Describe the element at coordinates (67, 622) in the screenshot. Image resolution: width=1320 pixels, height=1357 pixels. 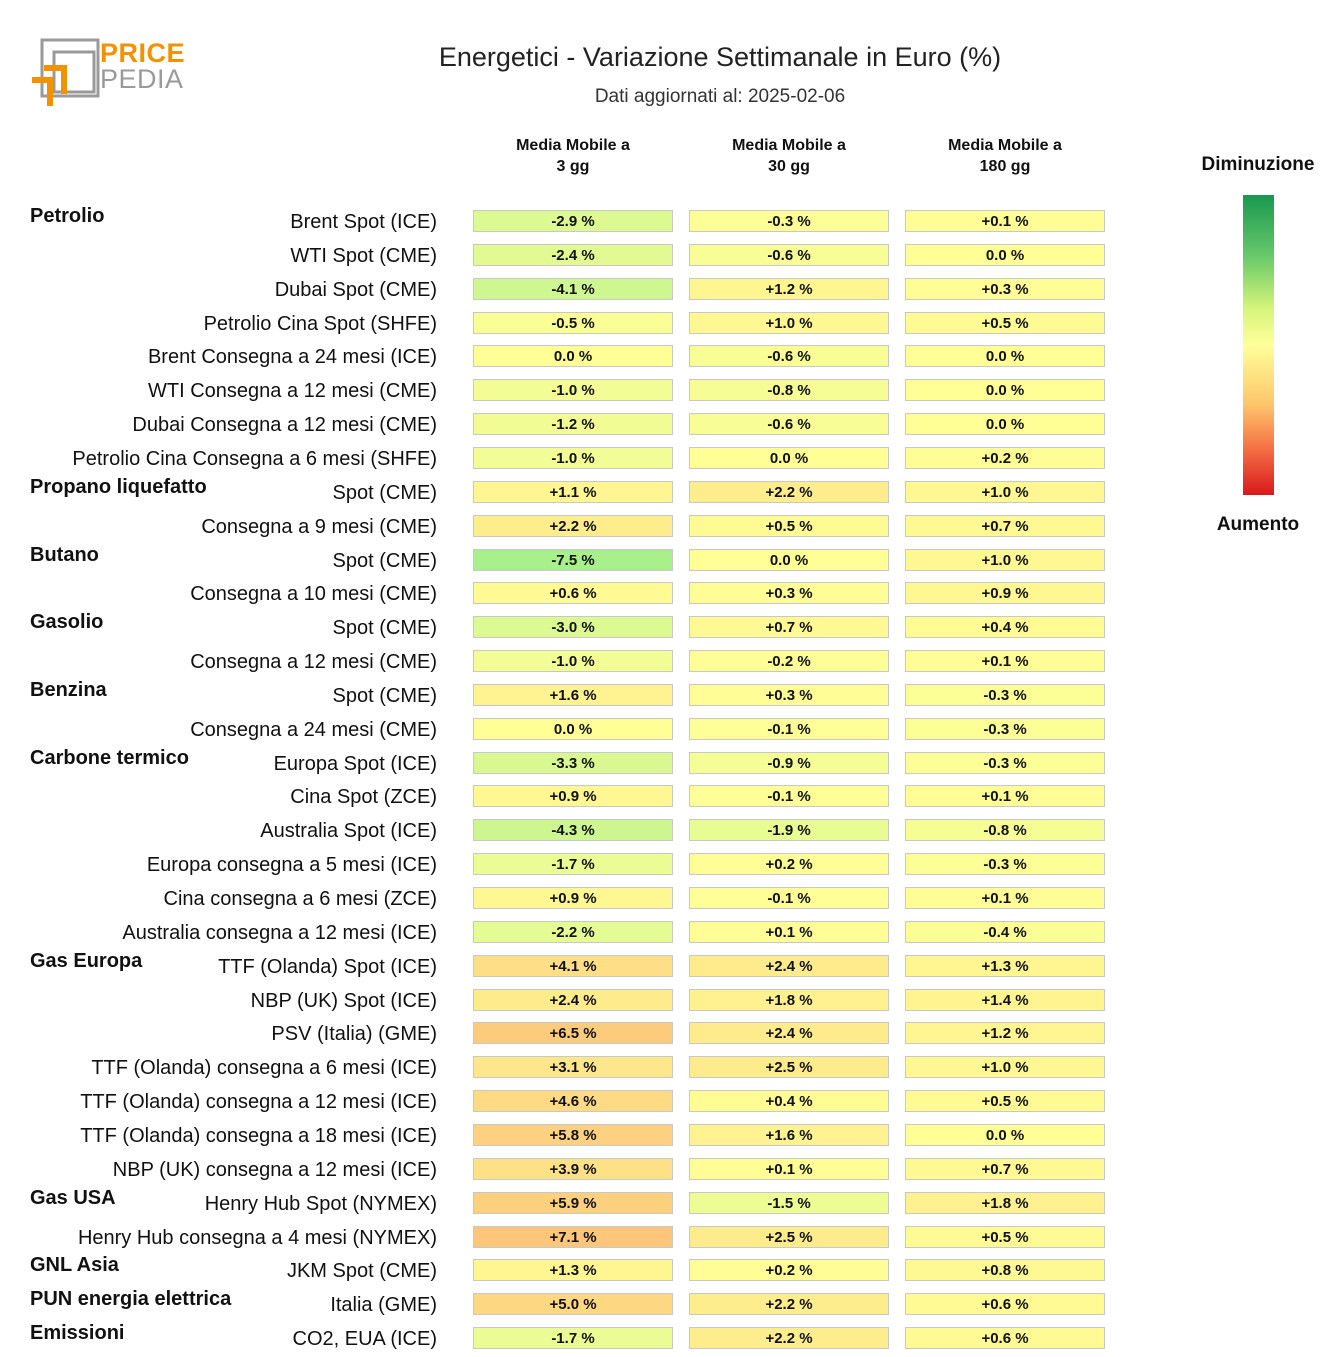
I see `group-label: Gasolio` at that location.